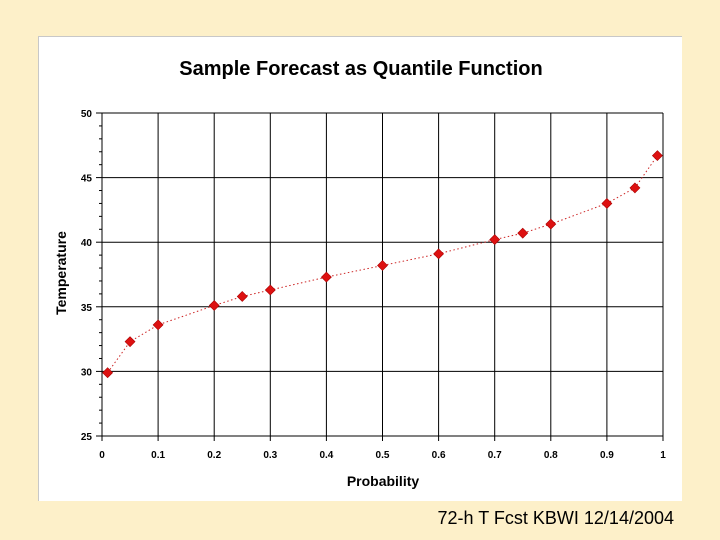  Describe the element at coordinates (87, 437) in the screenshot. I see `y-tick-label: 25` at that location.